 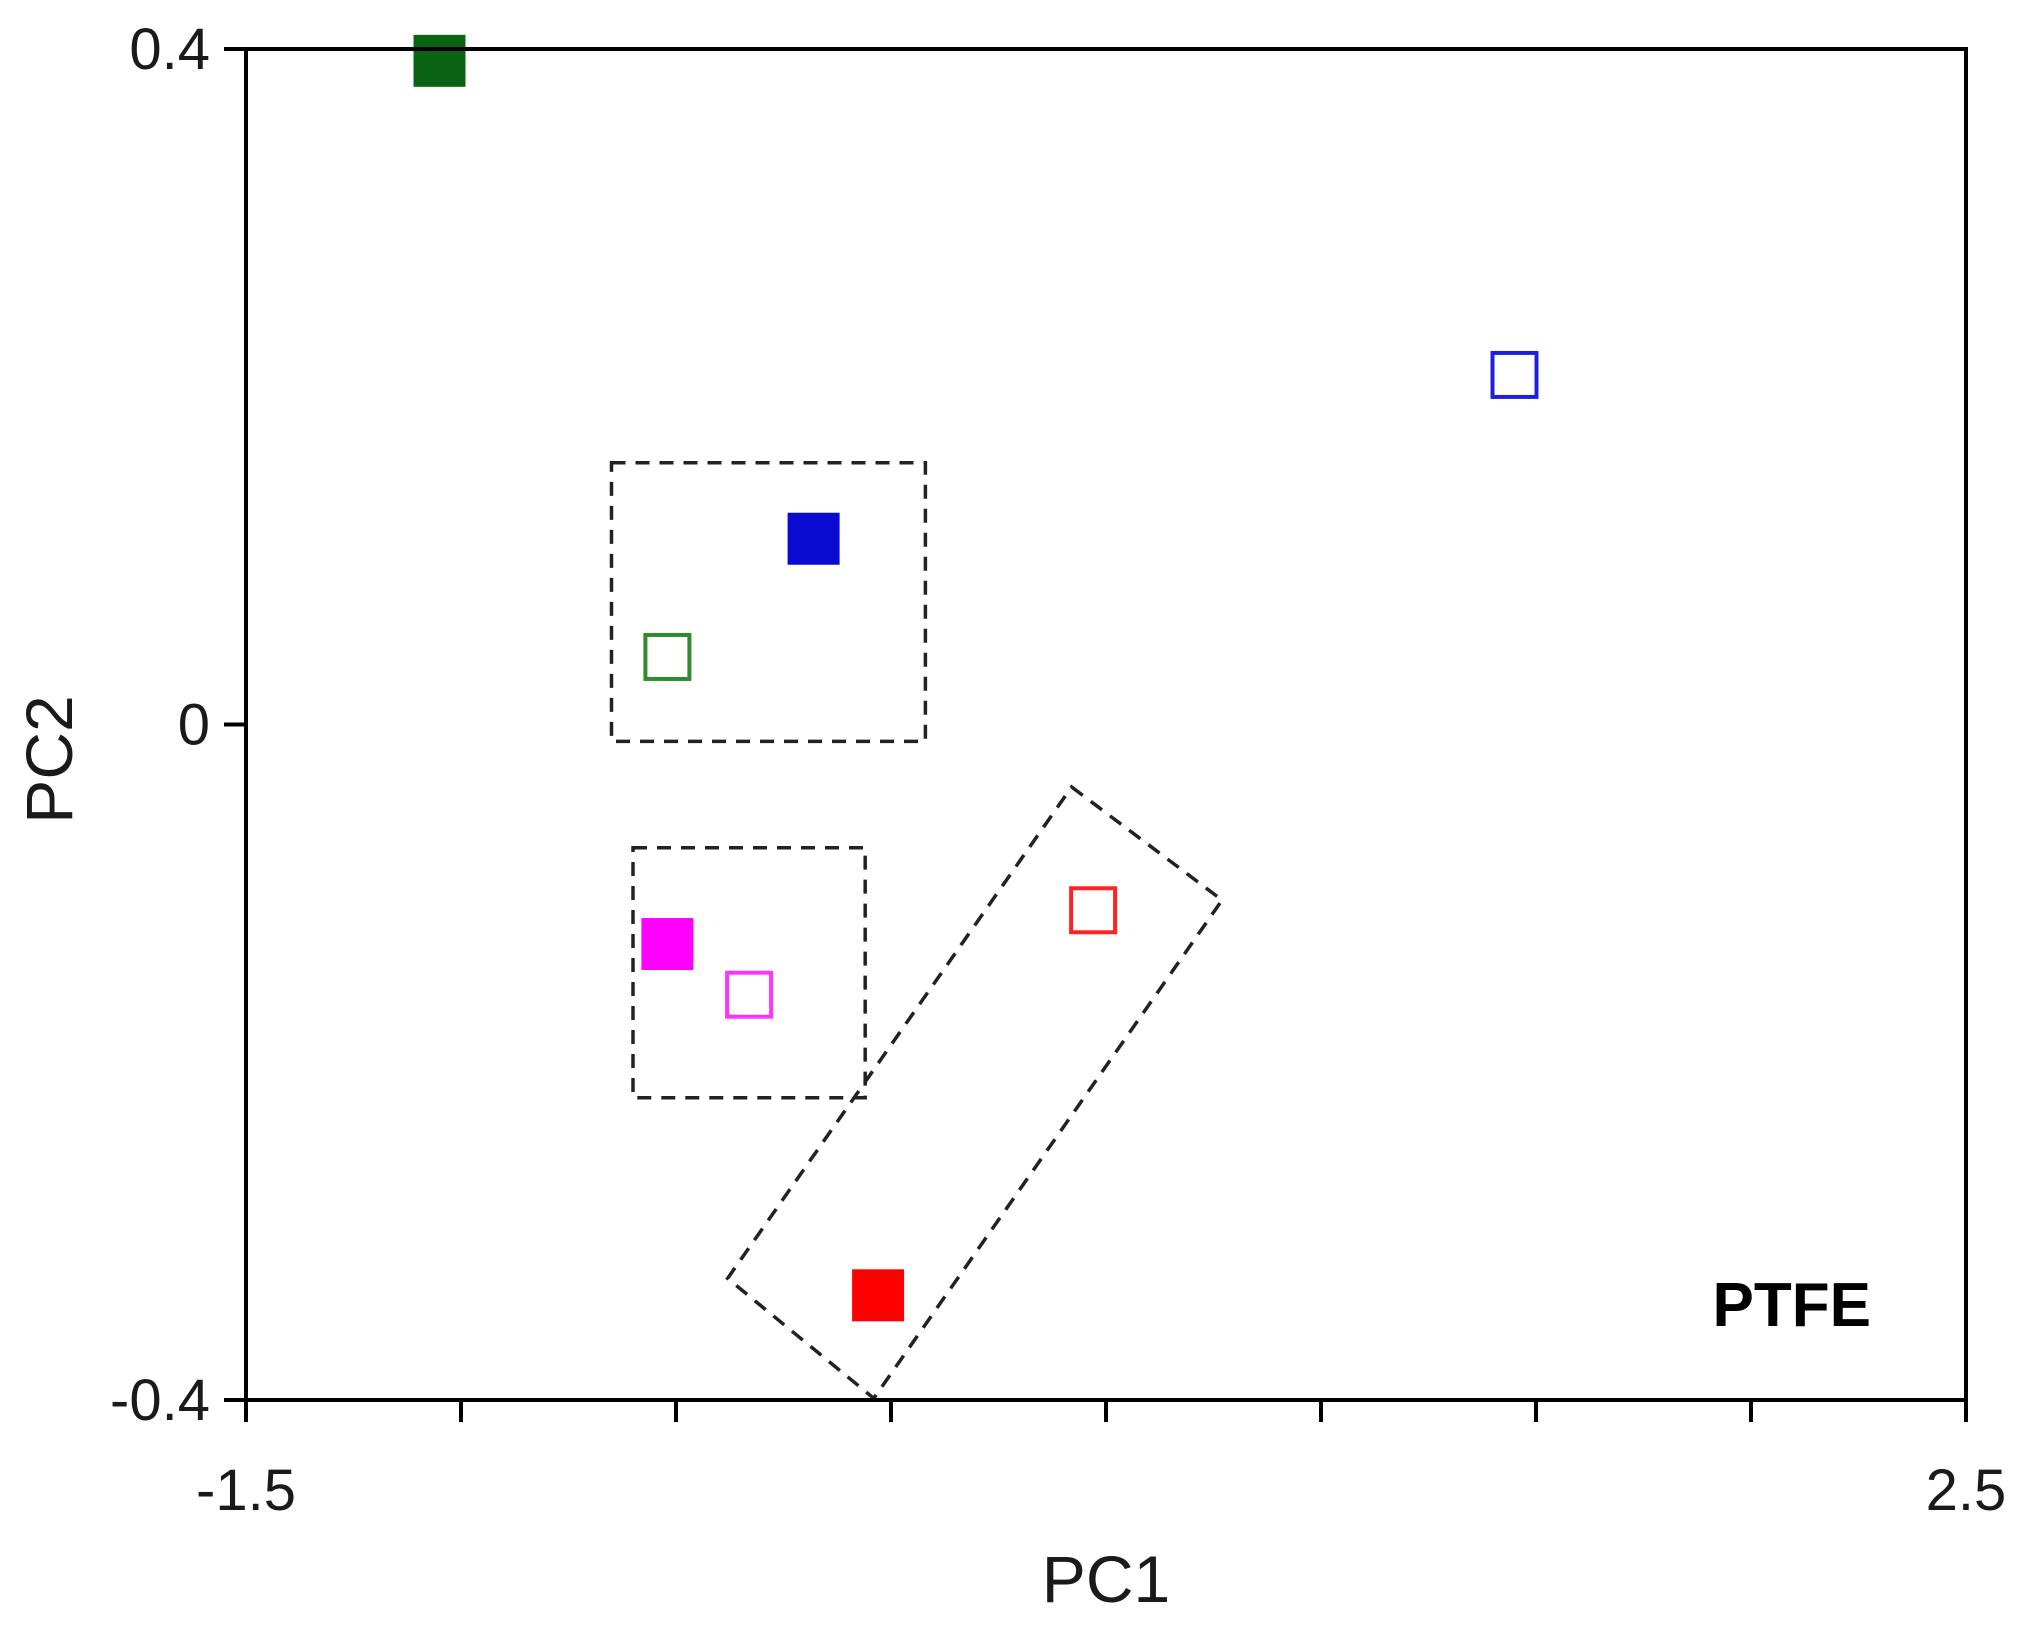 I want to click on y-tick-label-2: -0.4, so click(x=160, y=1400).